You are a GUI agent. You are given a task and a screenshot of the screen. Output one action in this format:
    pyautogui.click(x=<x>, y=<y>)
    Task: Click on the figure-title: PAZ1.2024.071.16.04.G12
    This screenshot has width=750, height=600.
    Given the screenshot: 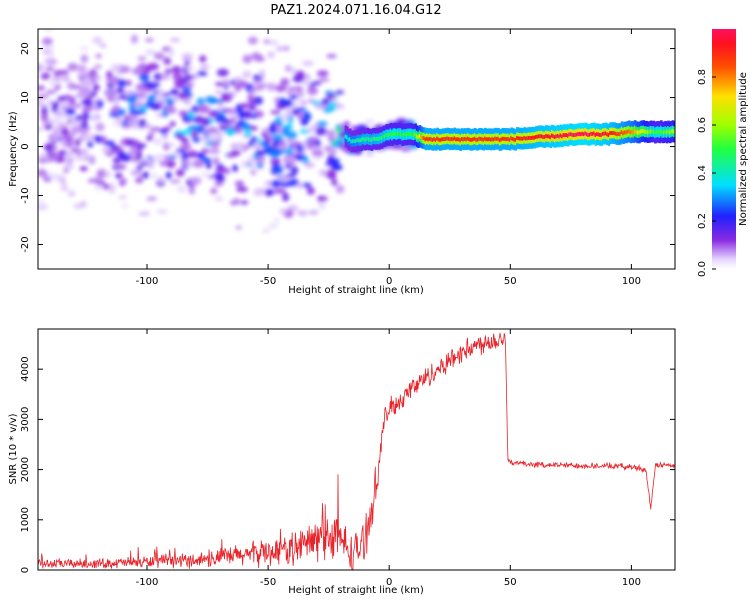 What is the action you would take?
    pyautogui.click(x=355, y=10)
    